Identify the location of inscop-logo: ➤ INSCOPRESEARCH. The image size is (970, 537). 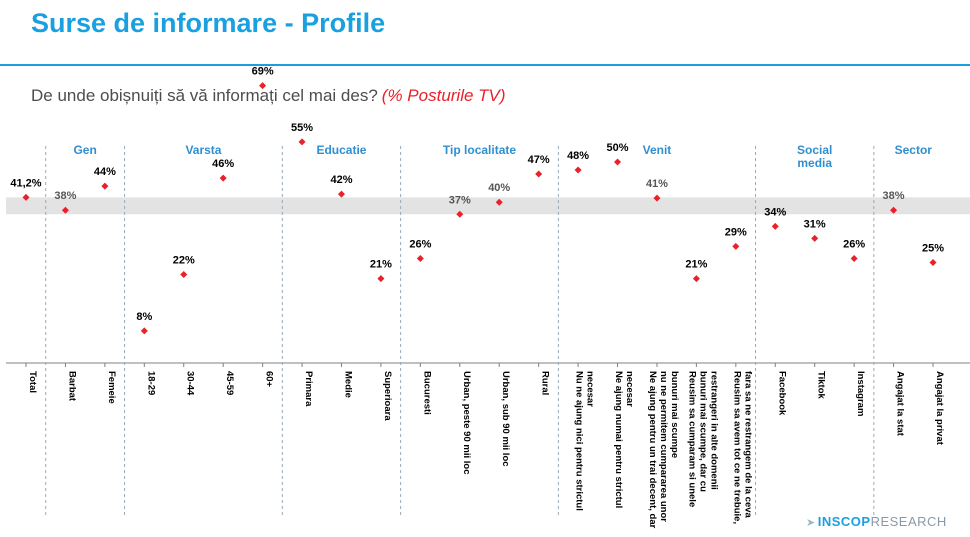
(876, 521).